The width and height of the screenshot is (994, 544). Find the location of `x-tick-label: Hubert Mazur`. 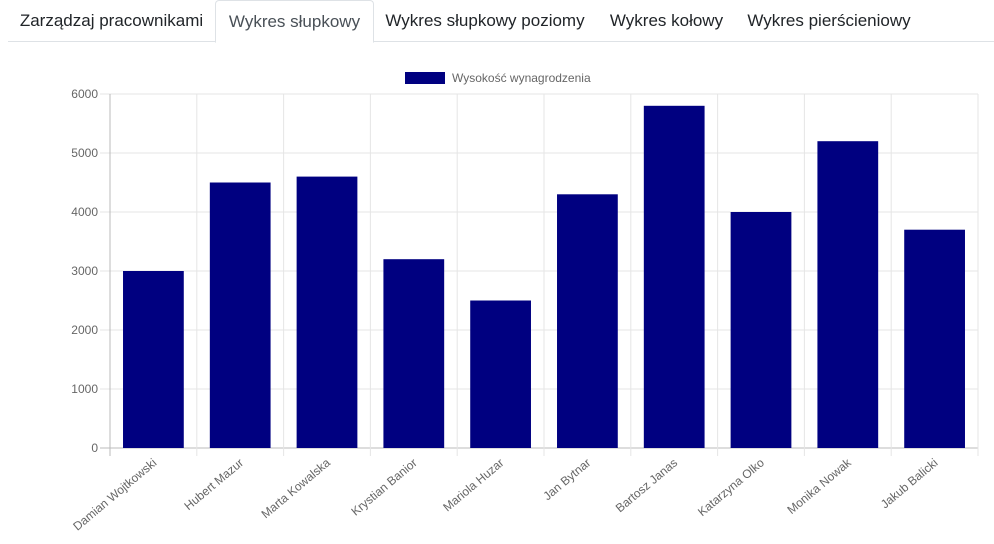

x-tick-label: Hubert Mazur is located at coordinates (213, 484).